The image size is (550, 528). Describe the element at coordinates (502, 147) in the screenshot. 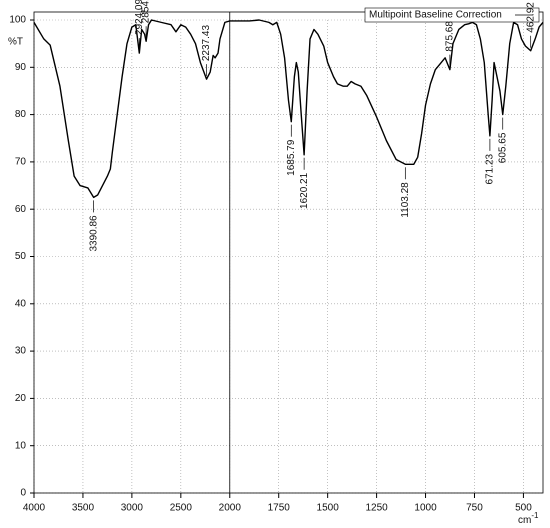

I see `peak-label: 605.65` at that location.